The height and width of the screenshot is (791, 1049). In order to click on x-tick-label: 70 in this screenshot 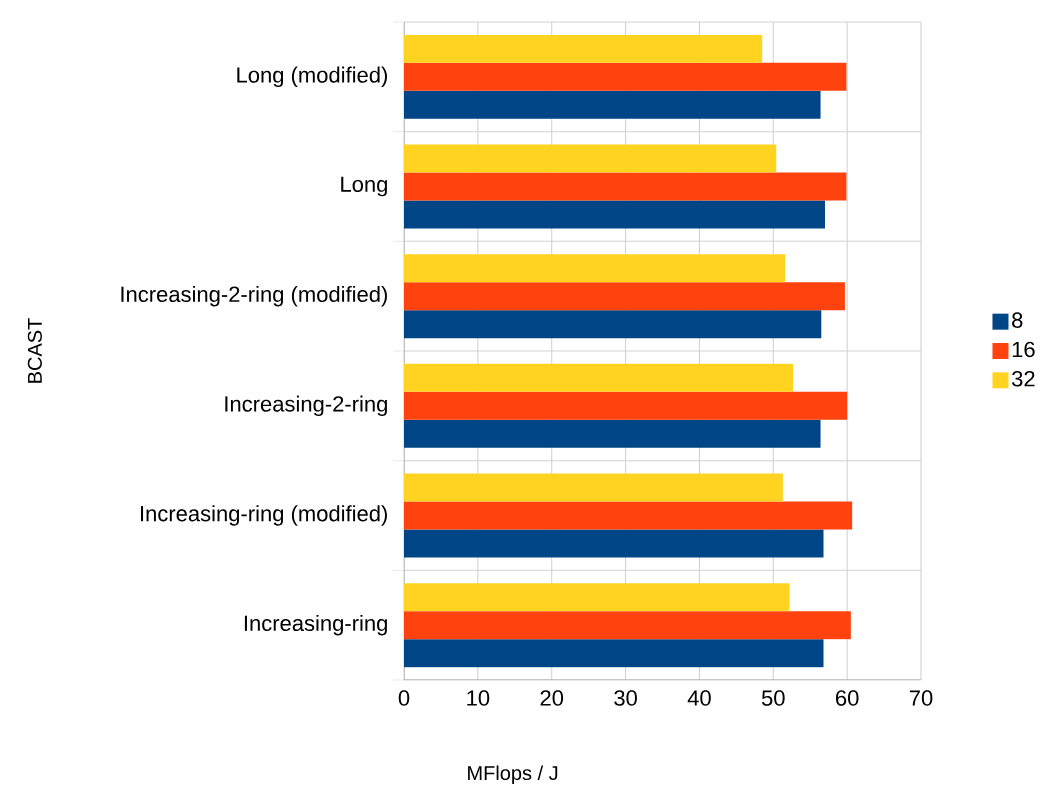, I will do `click(921, 698)`.